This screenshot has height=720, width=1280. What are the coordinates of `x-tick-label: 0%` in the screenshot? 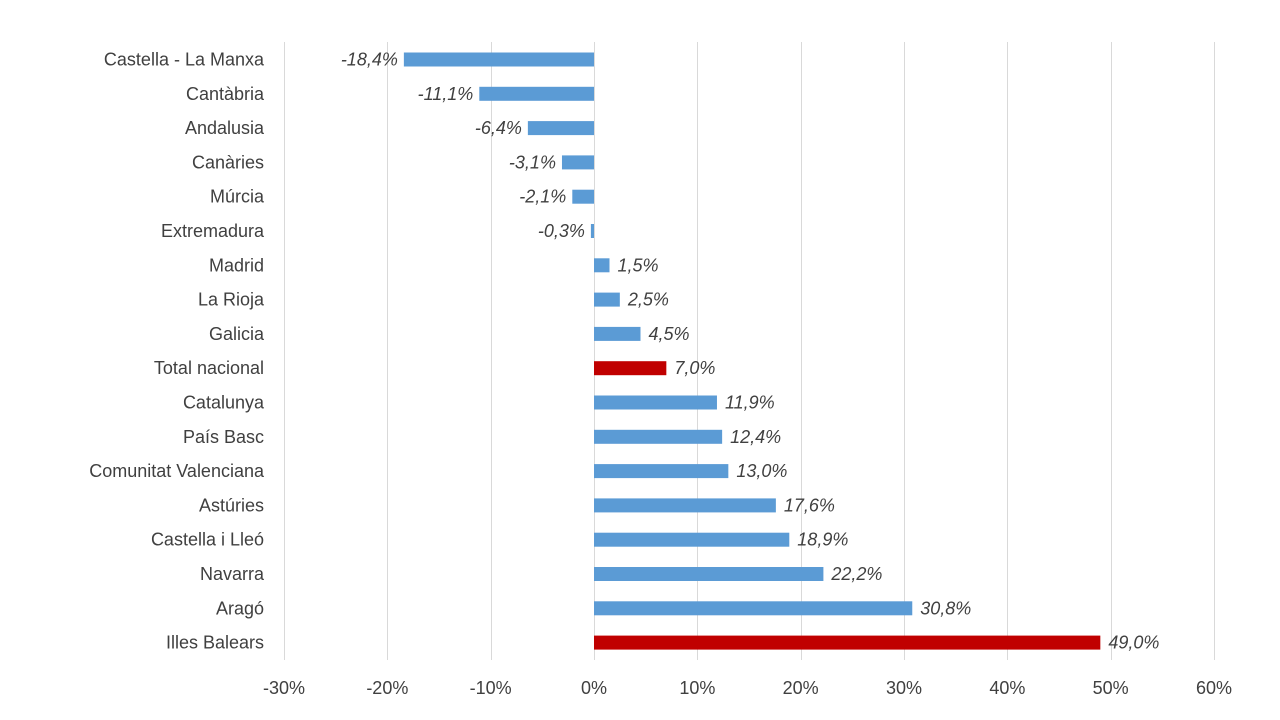 It's located at (594, 688).